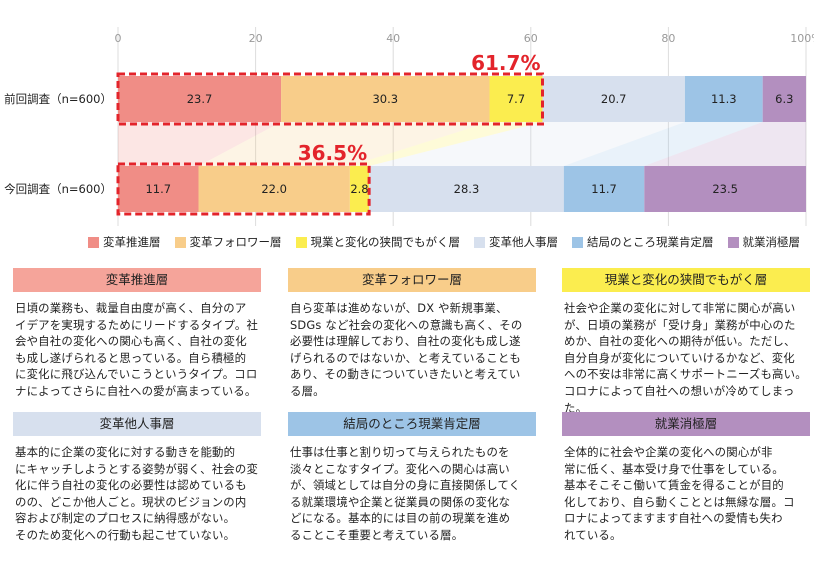  I want to click on x-tick-label: 80, so click(668, 38).